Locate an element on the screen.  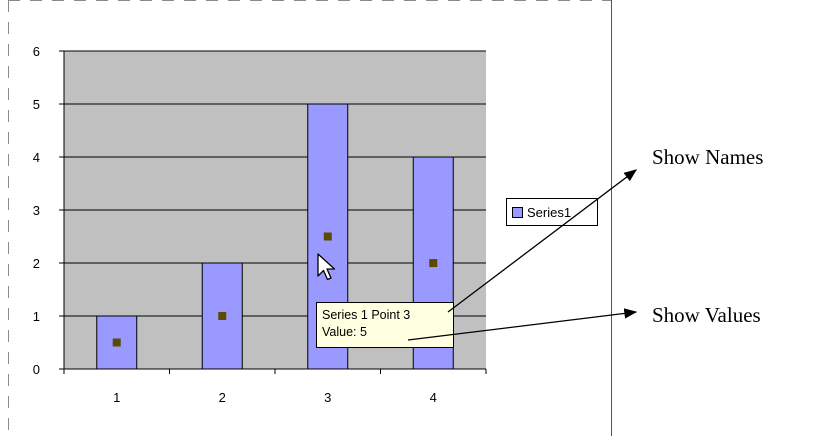
legend-swatch is located at coordinates (517, 212).